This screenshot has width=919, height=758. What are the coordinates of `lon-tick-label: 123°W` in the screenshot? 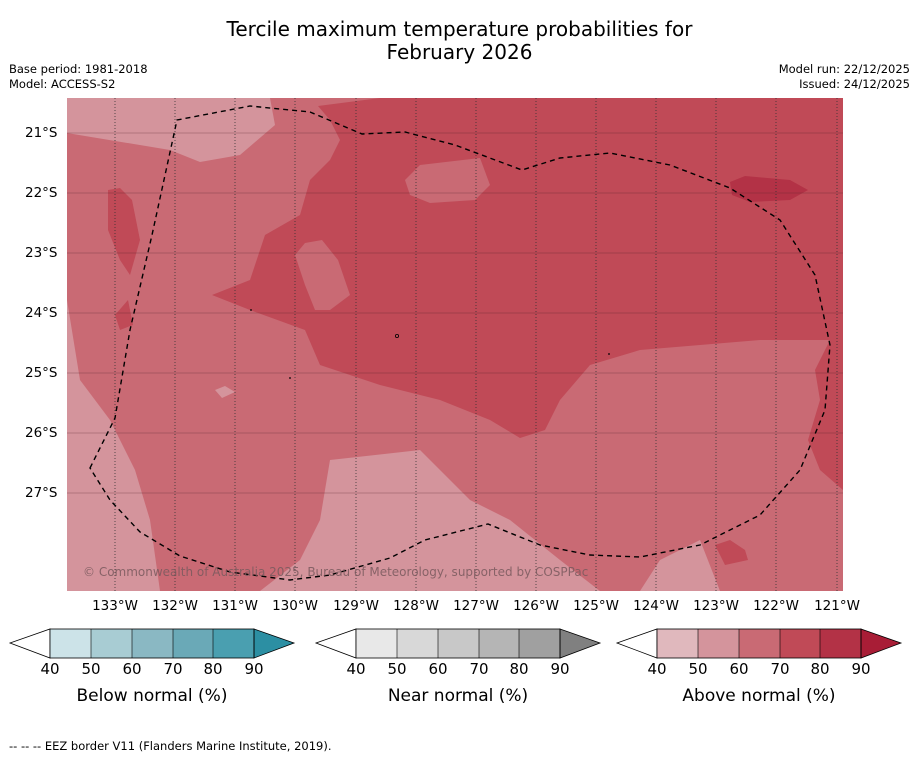 It's located at (716, 606).